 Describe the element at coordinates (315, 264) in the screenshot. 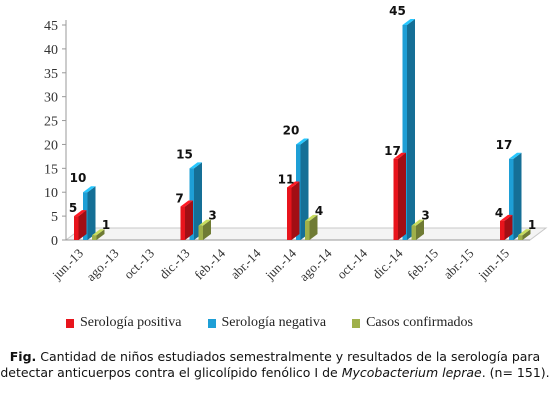

I see `x-tick-label: ago.-14` at that location.